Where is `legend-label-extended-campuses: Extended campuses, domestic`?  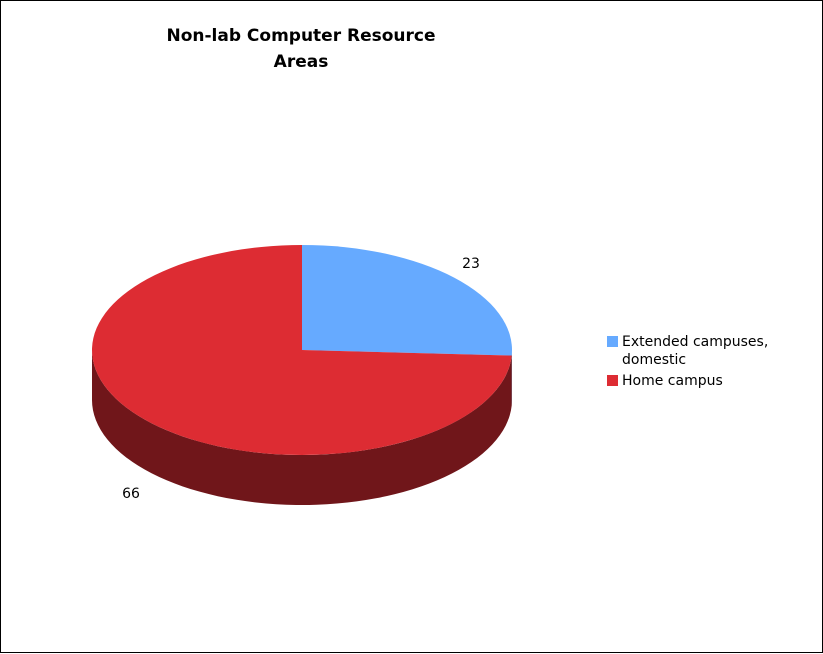
legend-label-extended-campuses: Extended campuses, domestic is located at coordinates (719, 351).